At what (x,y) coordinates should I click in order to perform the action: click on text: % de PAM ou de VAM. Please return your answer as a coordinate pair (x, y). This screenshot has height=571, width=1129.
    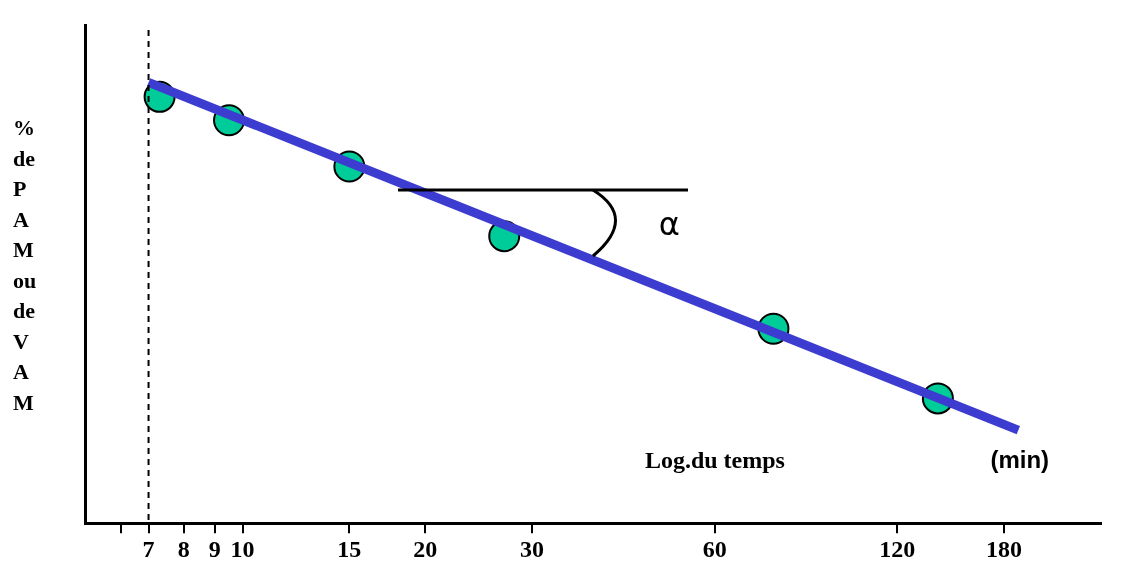
    Looking at the image, I should click on (25, 265).